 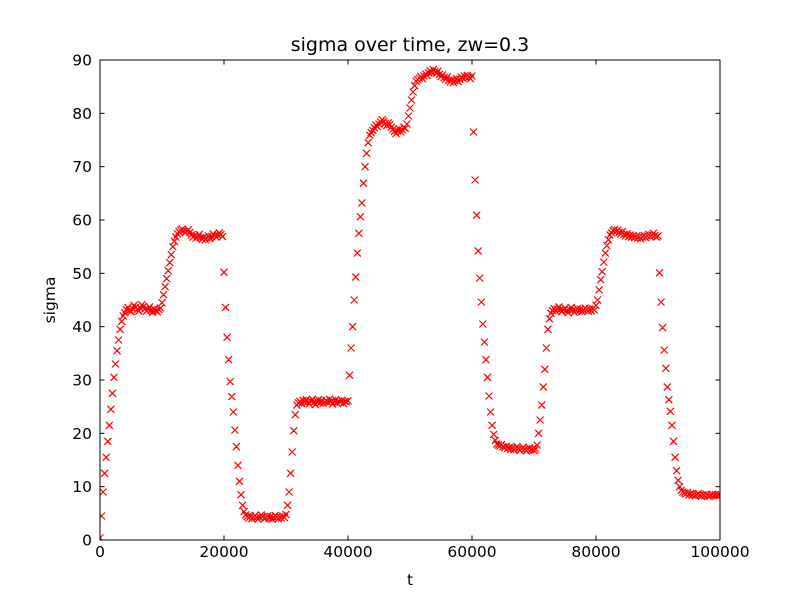 I want to click on y-tick-label: 40, so click(x=82, y=327).